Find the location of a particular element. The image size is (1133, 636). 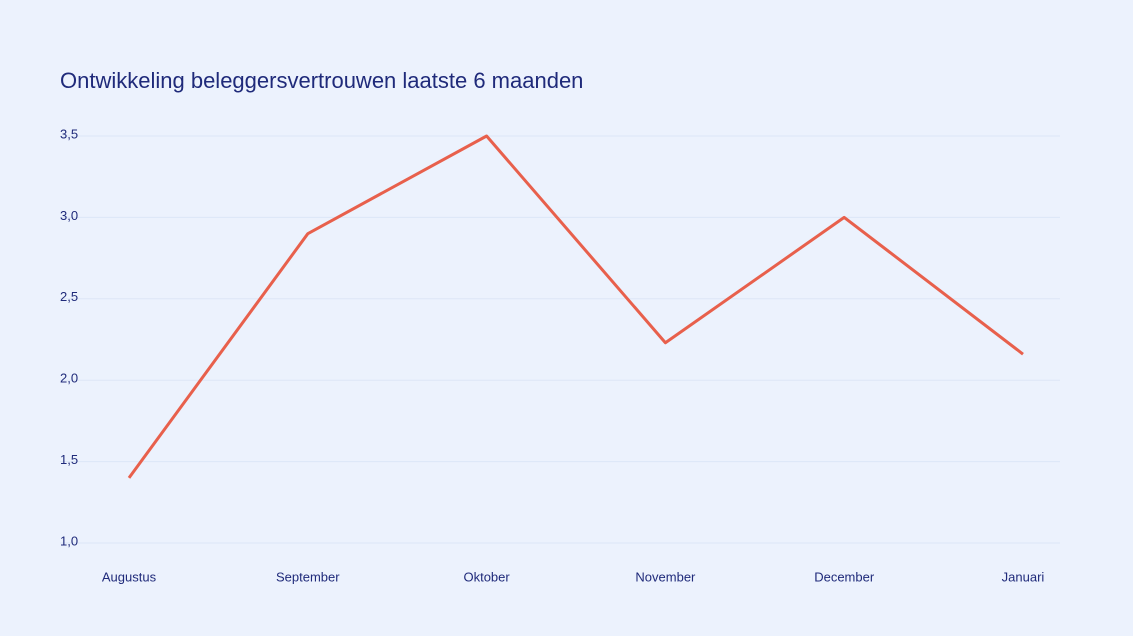

y-tick-label: 2,0 is located at coordinates (69, 378).